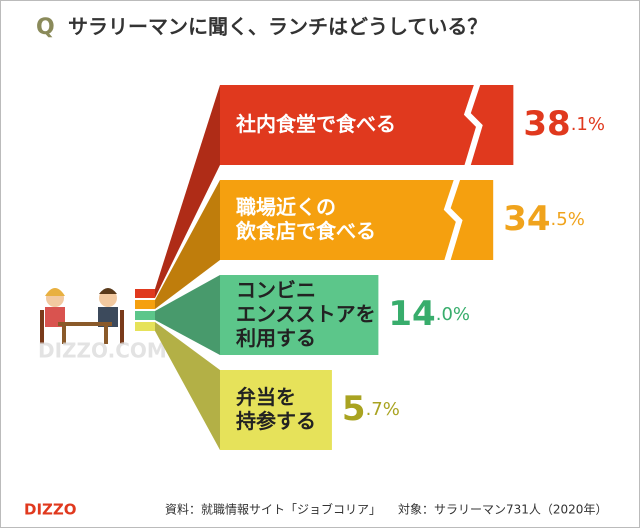 This screenshot has width=640, height=528. Describe the element at coordinates (82, 316) in the screenshot. I see `illustration` at that location.